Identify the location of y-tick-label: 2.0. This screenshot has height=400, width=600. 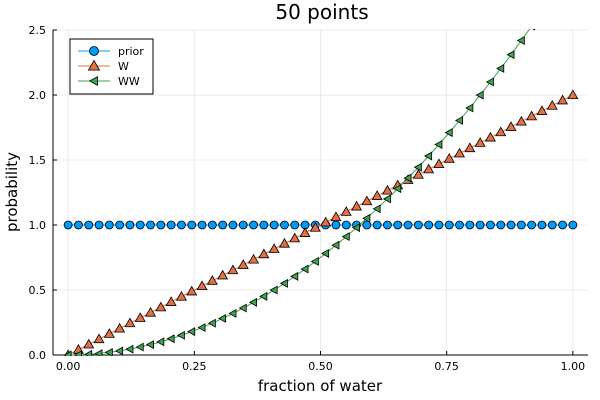
(38, 95).